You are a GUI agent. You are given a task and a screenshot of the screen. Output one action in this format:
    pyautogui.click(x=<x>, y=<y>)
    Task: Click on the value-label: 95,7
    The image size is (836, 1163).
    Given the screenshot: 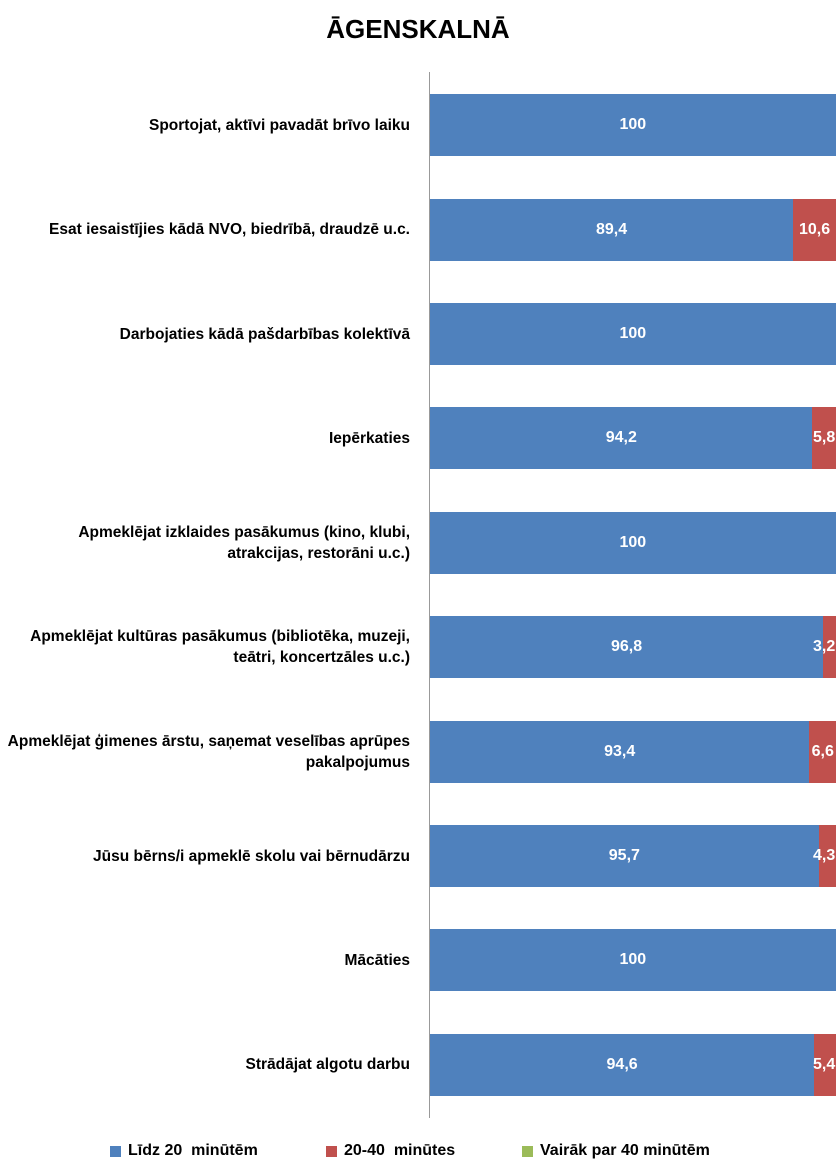 What is the action you would take?
    pyautogui.click(x=624, y=855)
    